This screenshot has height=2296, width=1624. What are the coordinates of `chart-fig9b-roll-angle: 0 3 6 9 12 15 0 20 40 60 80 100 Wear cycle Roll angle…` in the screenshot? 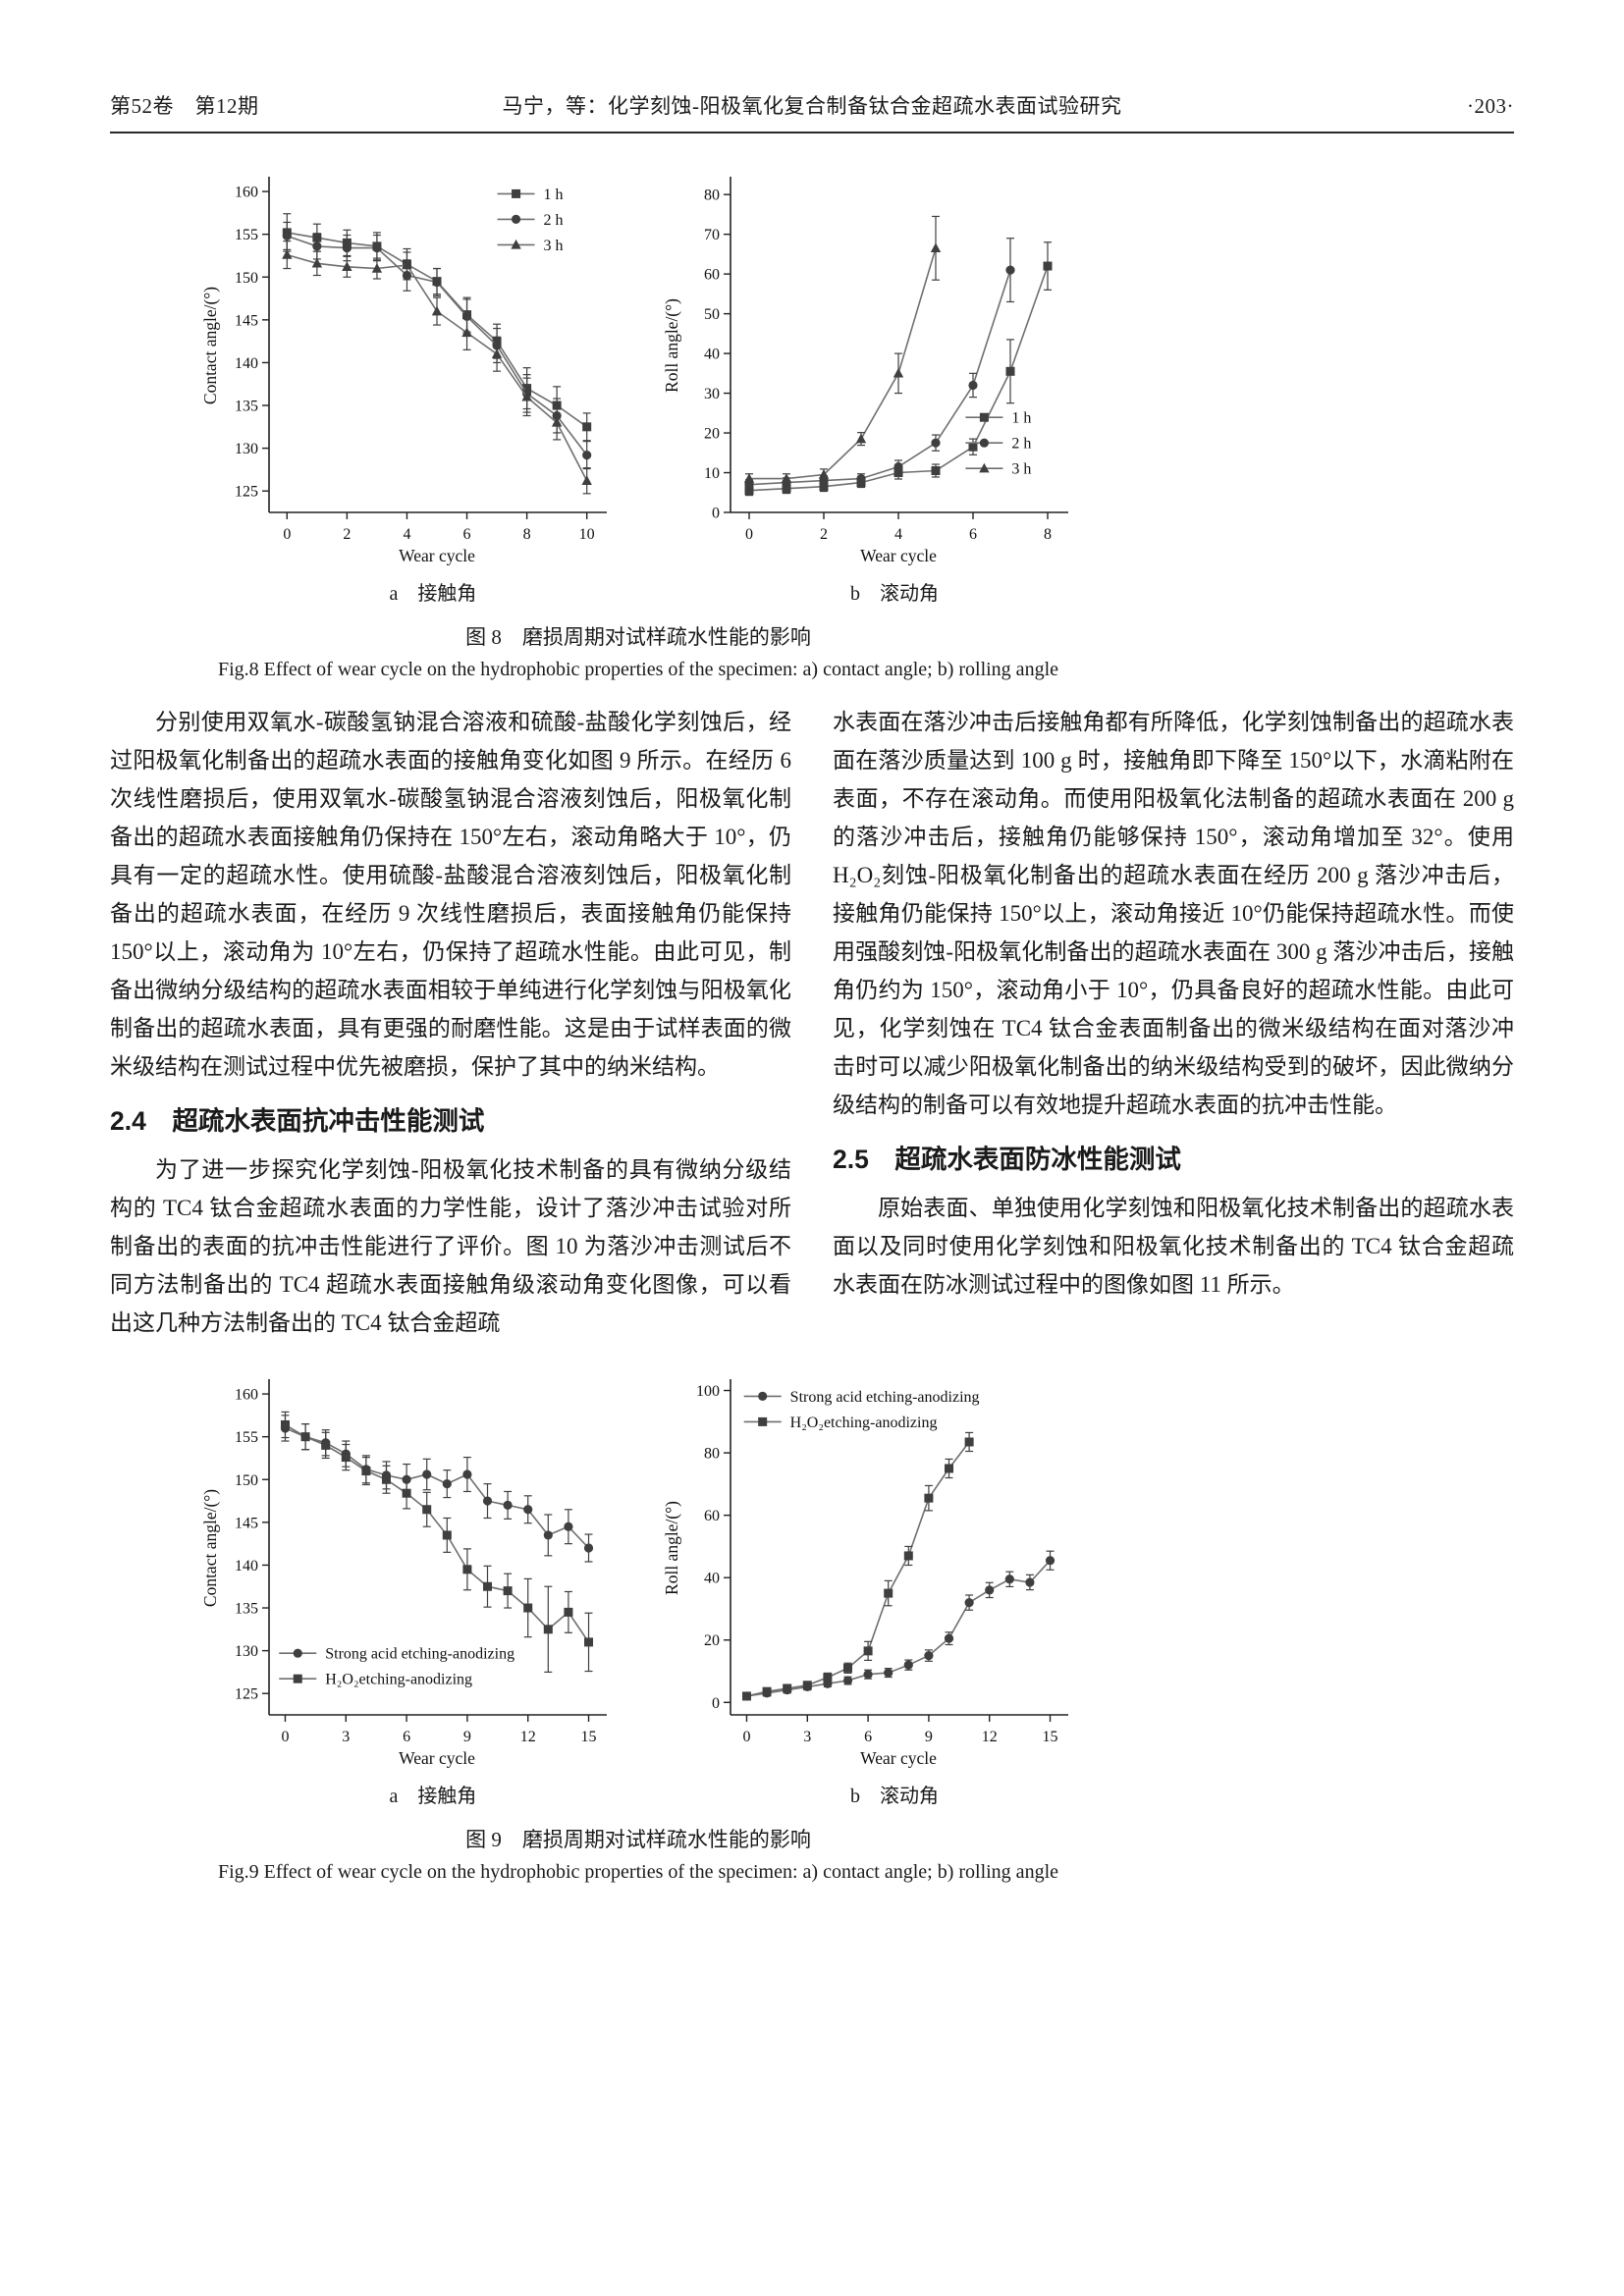 It's located at (865, 1574).